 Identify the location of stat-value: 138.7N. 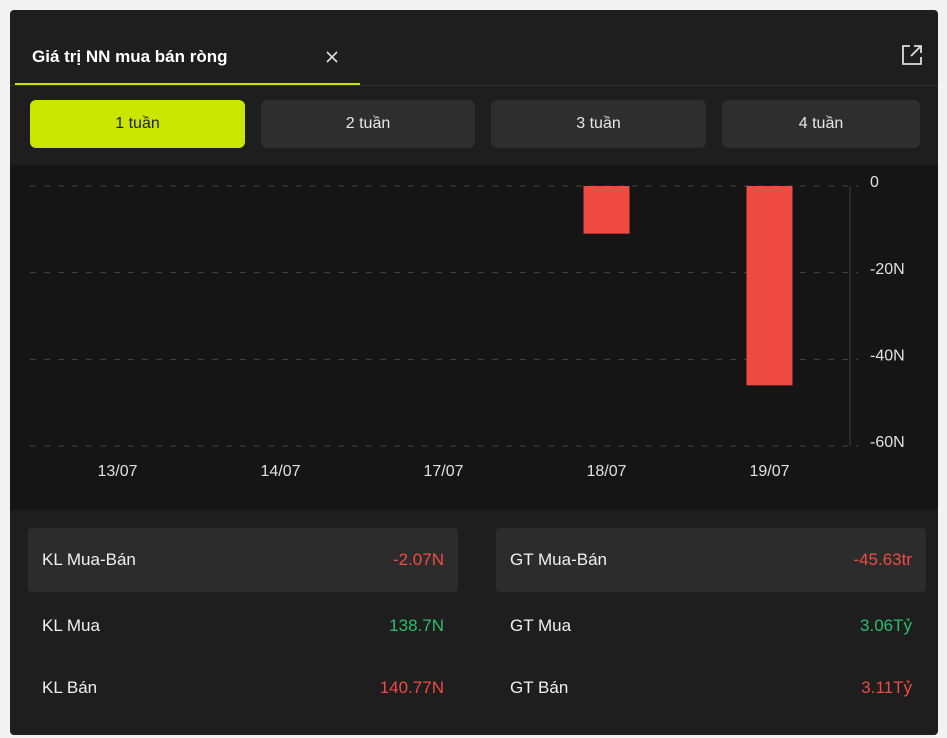
(416, 625).